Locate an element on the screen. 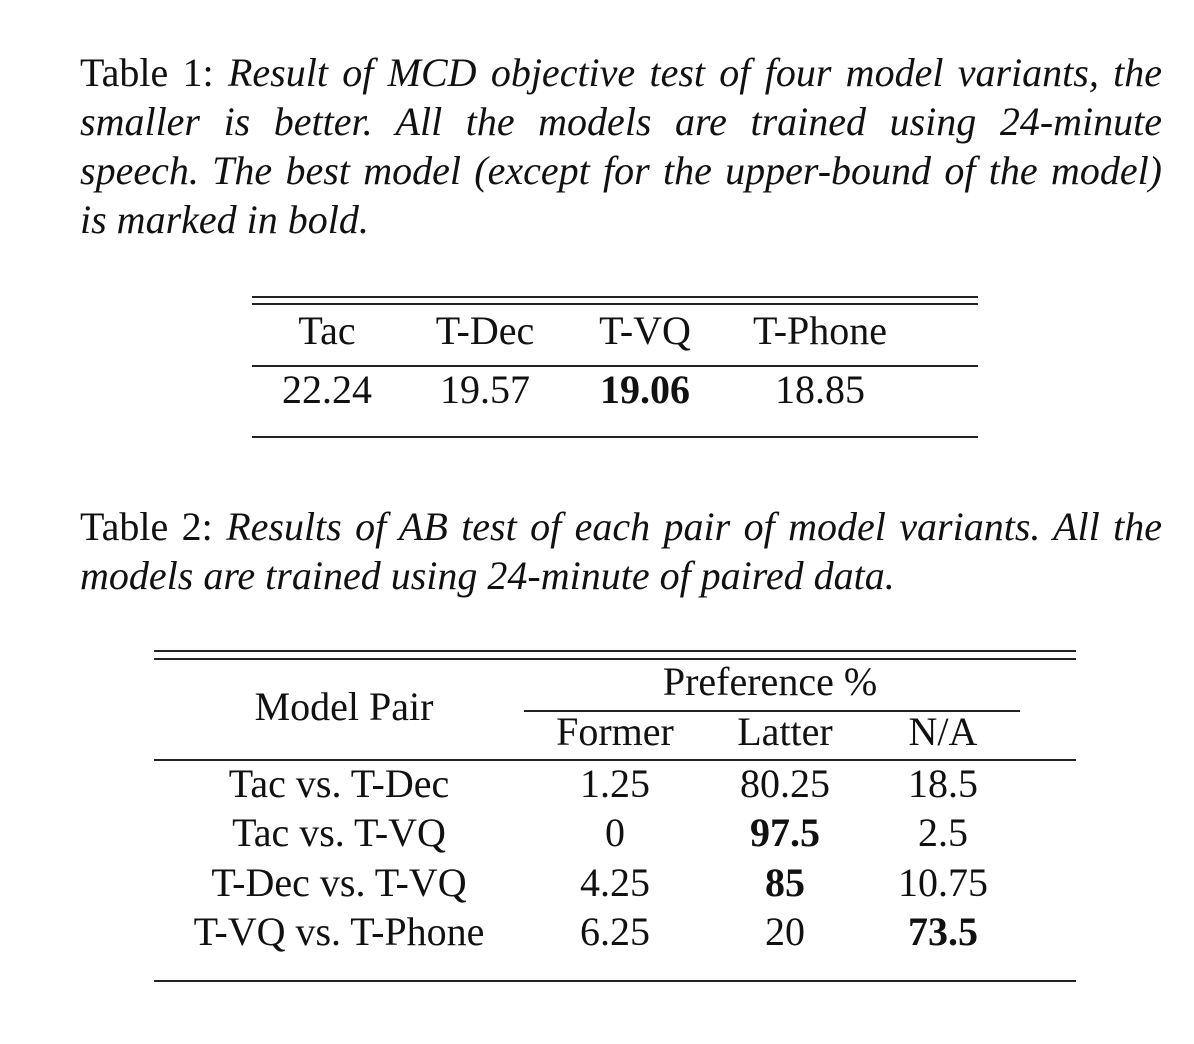  table1-value-tdec: 19.57 is located at coordinates (485, 389).